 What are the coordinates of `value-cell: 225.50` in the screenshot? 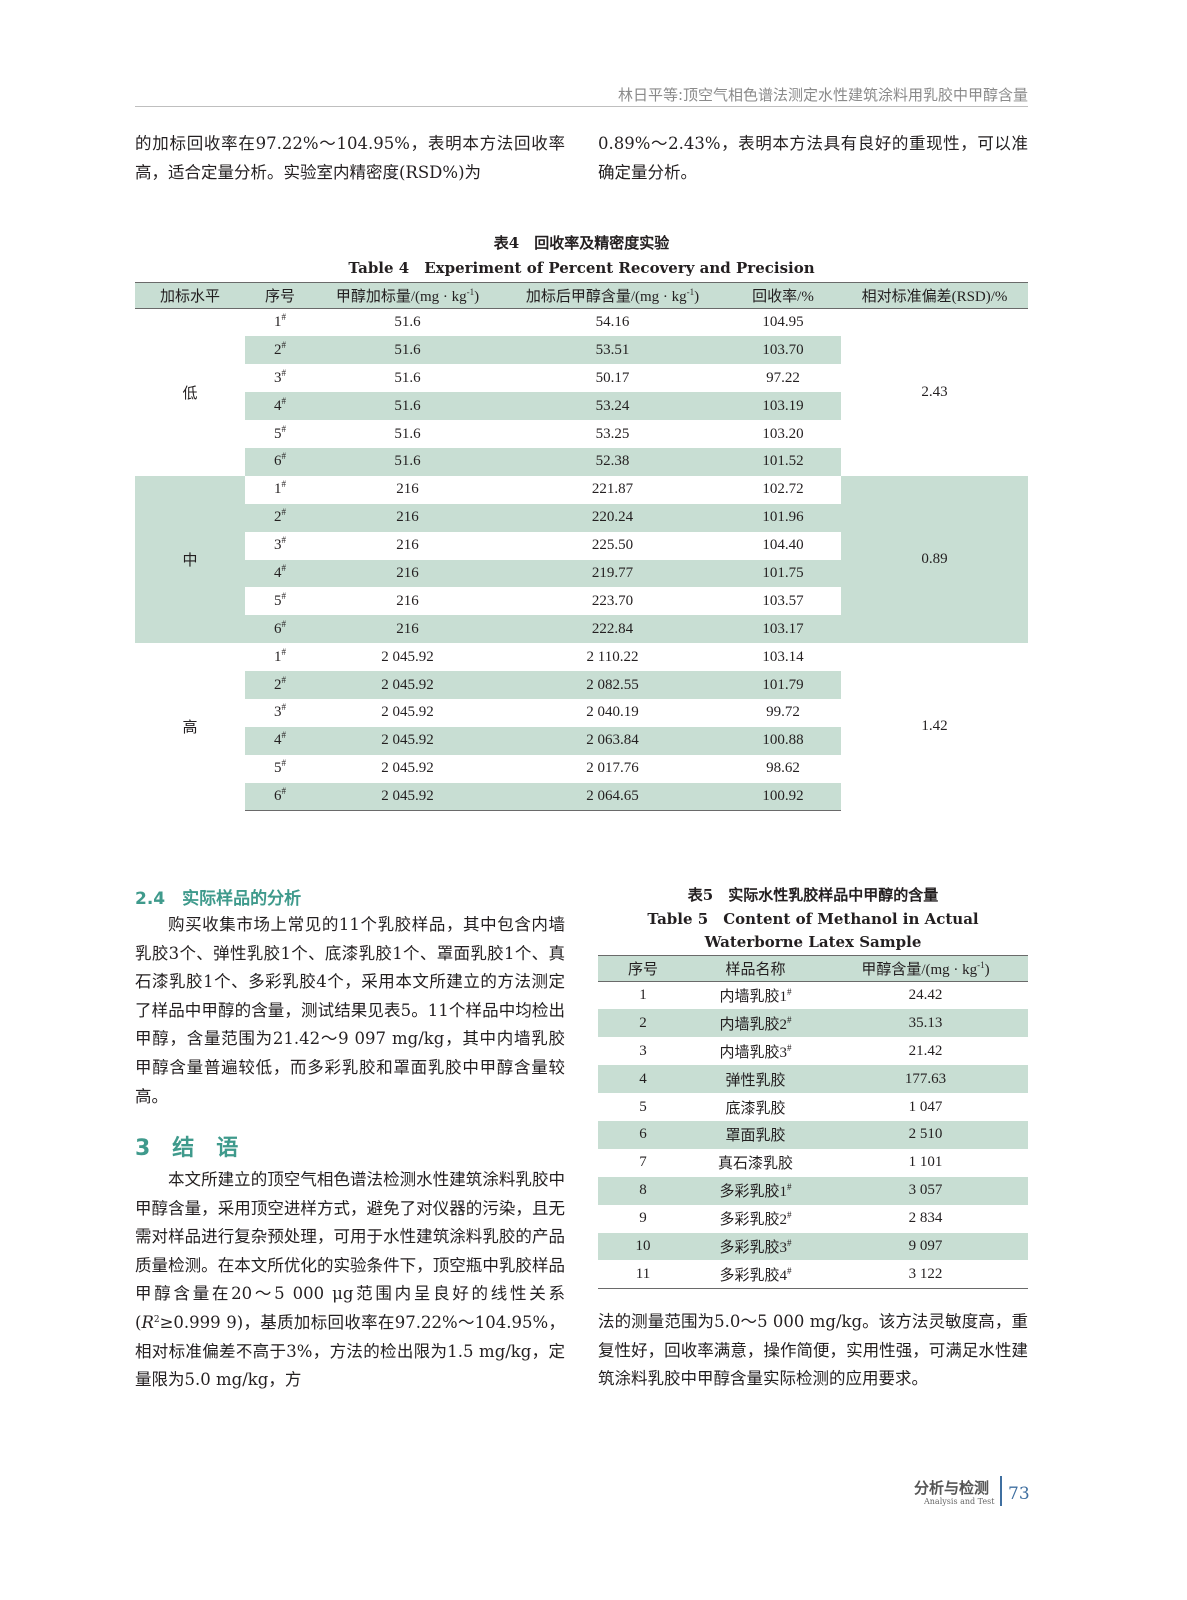 It's located at (612, 545).